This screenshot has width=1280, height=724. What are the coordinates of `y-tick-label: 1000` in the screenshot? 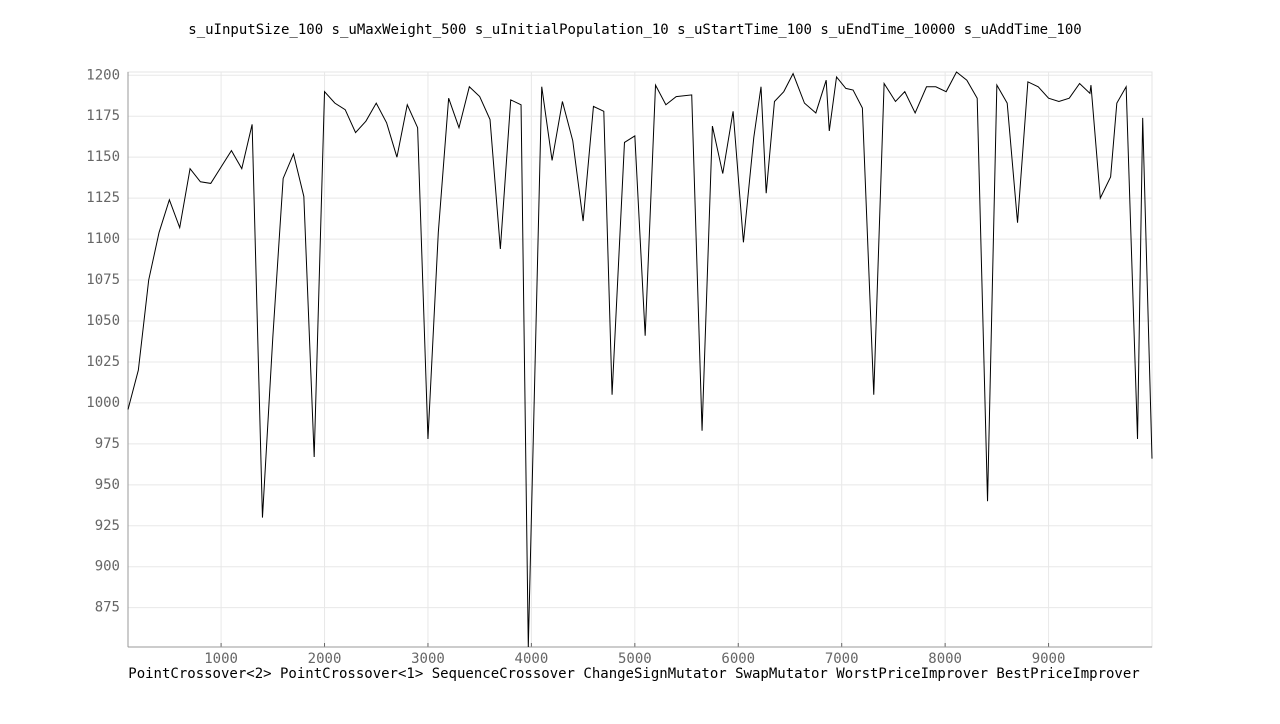 It's located at (103, 403).